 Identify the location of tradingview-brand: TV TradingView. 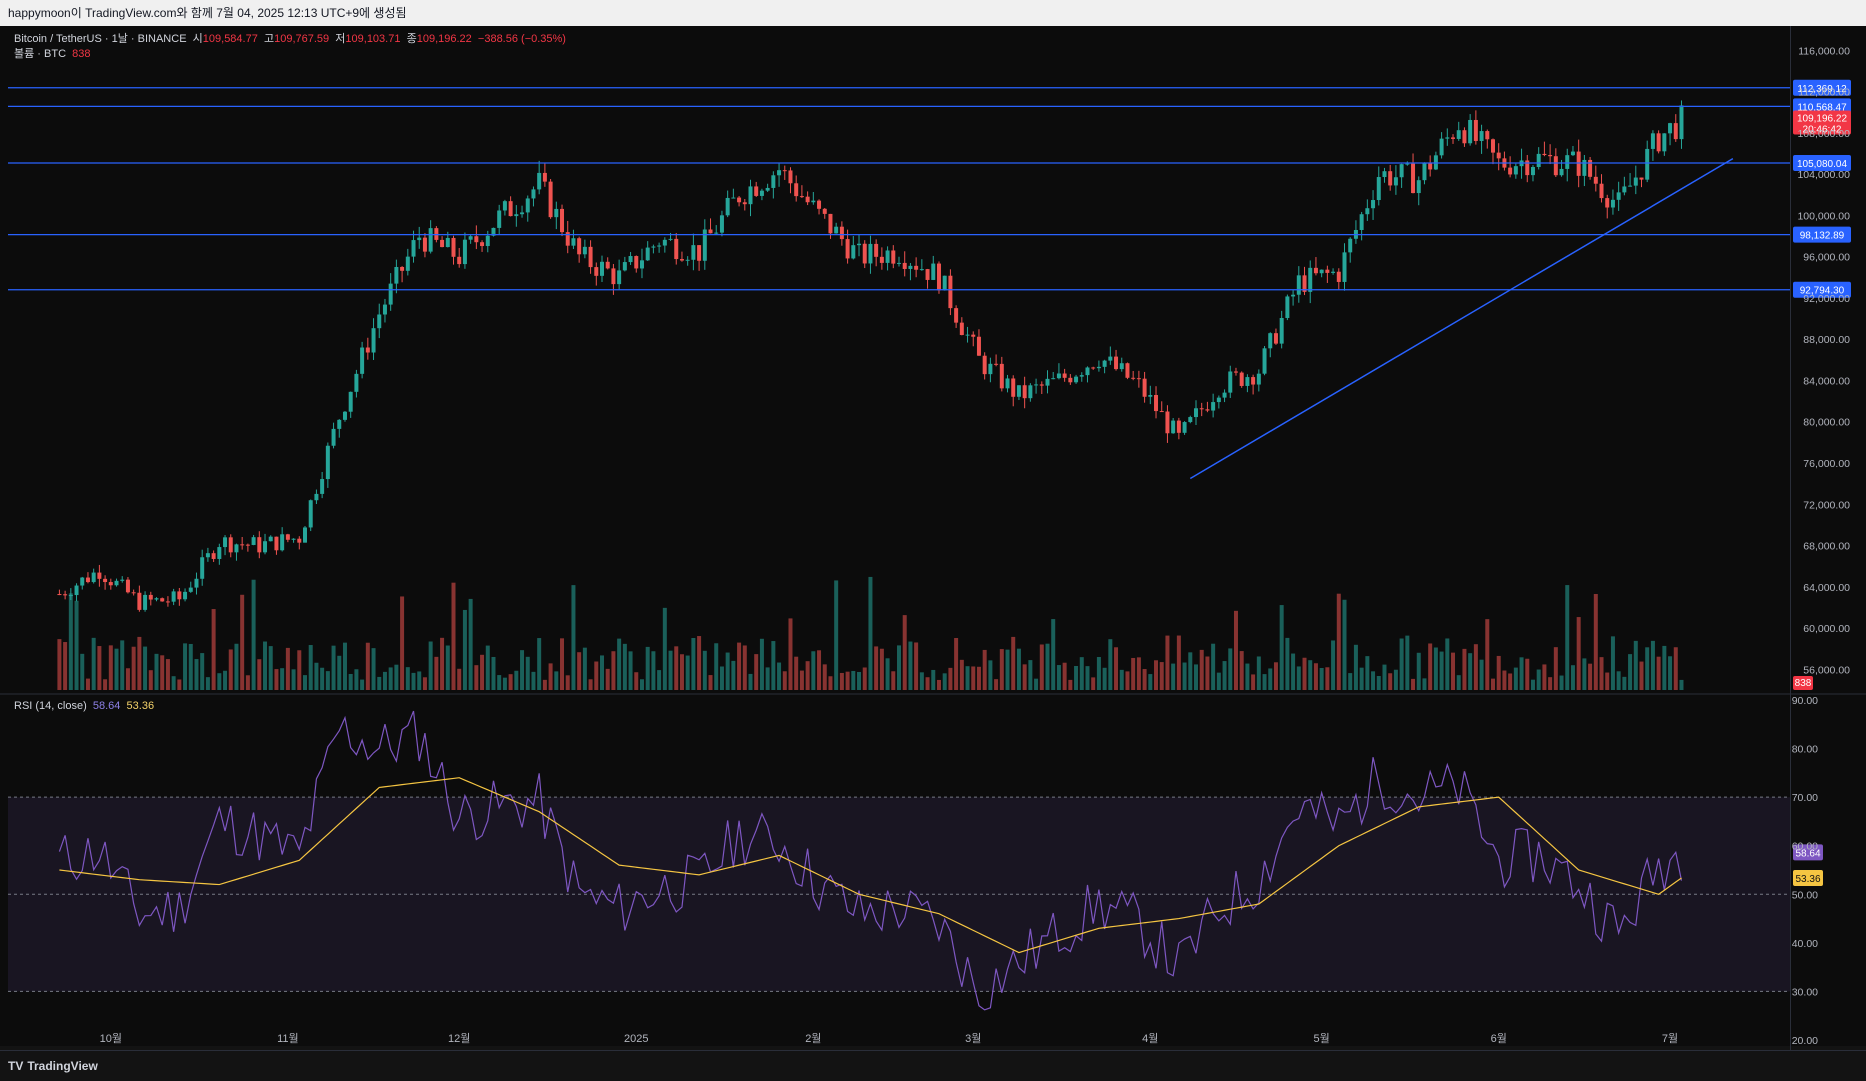
(53, 1066).